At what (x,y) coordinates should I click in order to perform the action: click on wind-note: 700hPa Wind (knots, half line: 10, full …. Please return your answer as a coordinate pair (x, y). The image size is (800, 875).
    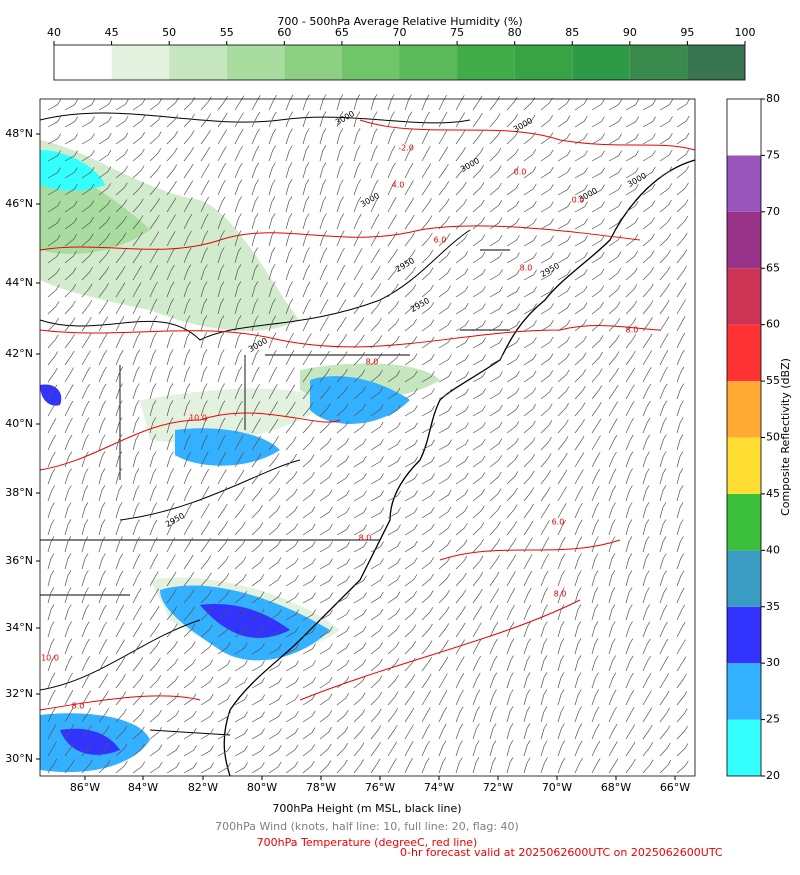
    Looking at the image, I should click on (367, 826).